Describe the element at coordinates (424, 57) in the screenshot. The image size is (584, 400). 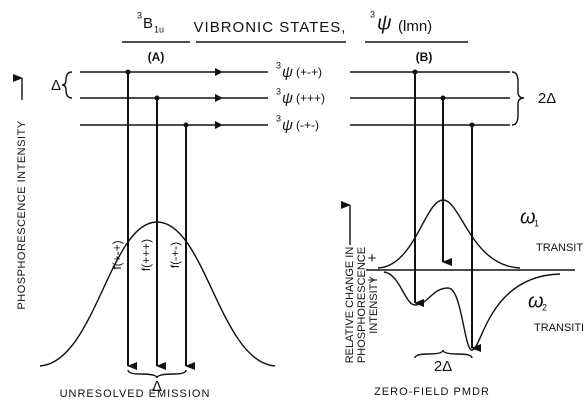
I see `panel-label: (B)` at that location.